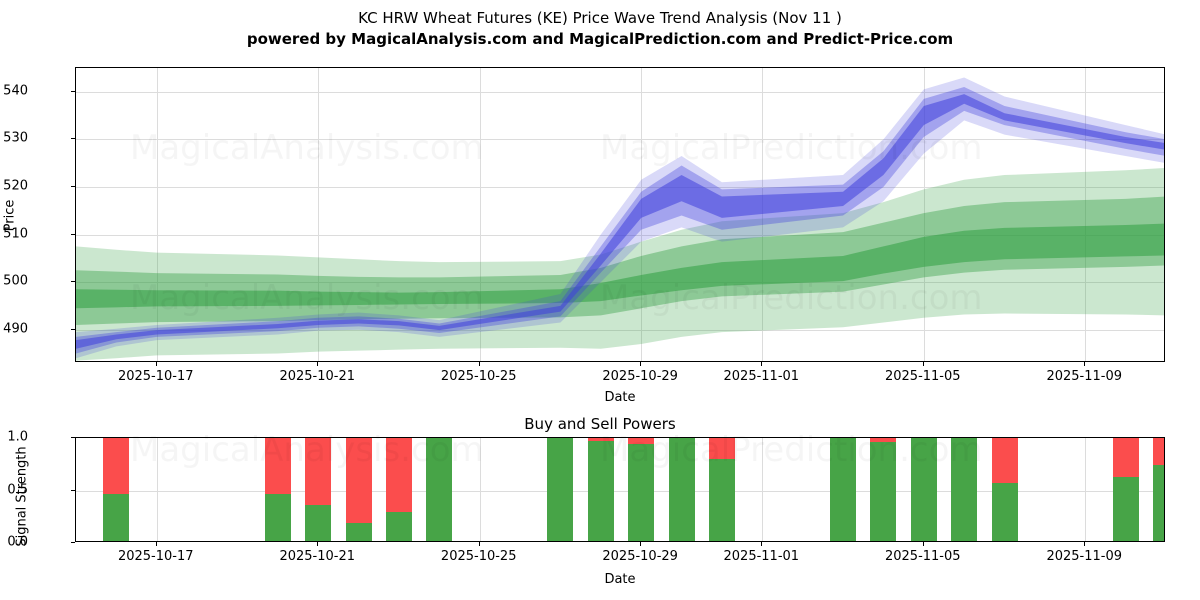 The width and height of the screenshot is (1200, 600). Describe the element at coordinates (15, 138) in the screenshot. I see `price-y-tick: 530` at that location.